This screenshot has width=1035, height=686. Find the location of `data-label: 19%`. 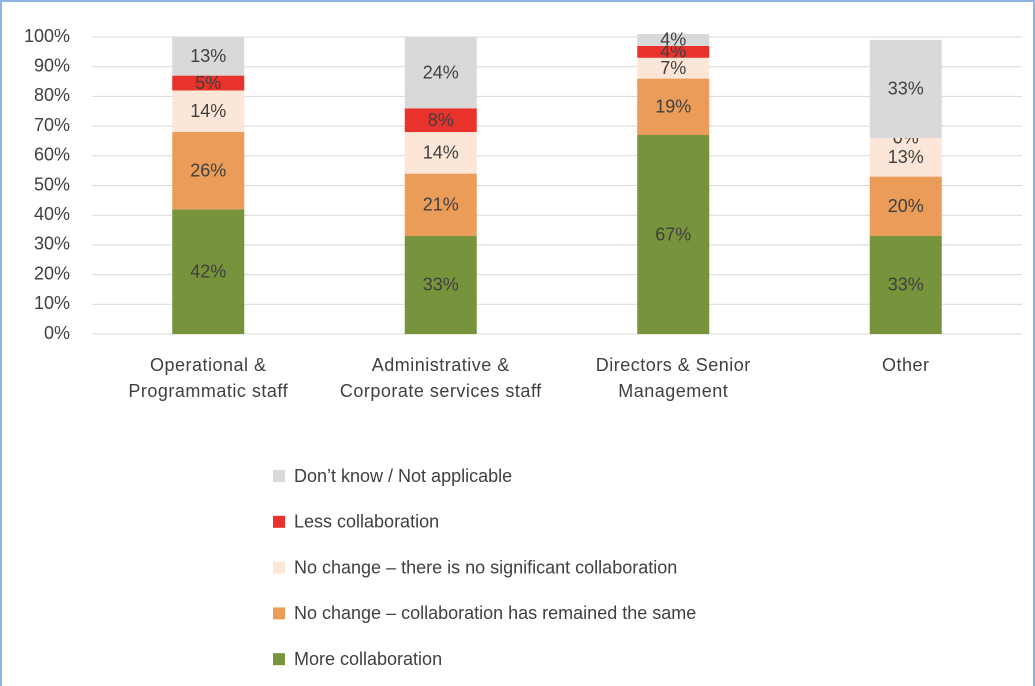

data-label: 19% is located at coordinates (673, 107).